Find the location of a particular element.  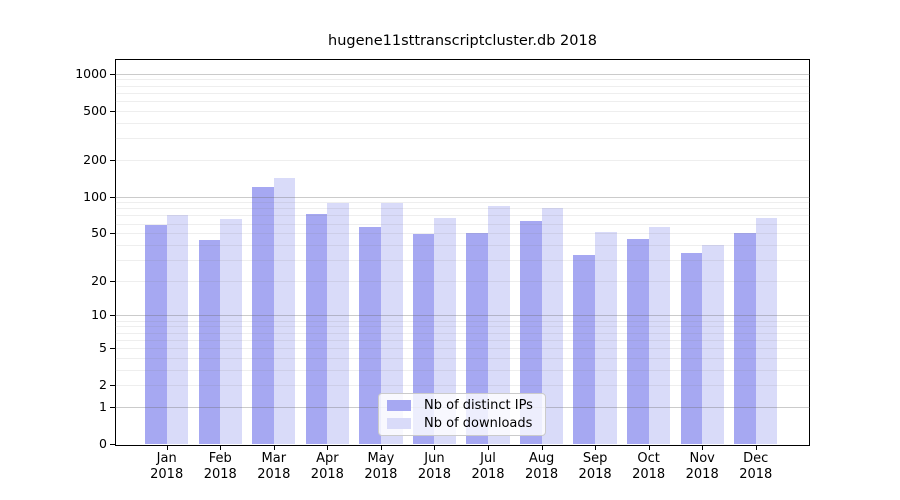

bar-downloads-feb is located at coordinates (231, 331).